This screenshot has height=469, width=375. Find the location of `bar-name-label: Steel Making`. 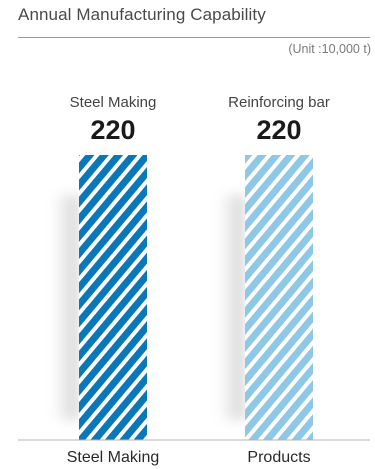

bar-name-label: Steel Making is located at coordinates (113, 102).